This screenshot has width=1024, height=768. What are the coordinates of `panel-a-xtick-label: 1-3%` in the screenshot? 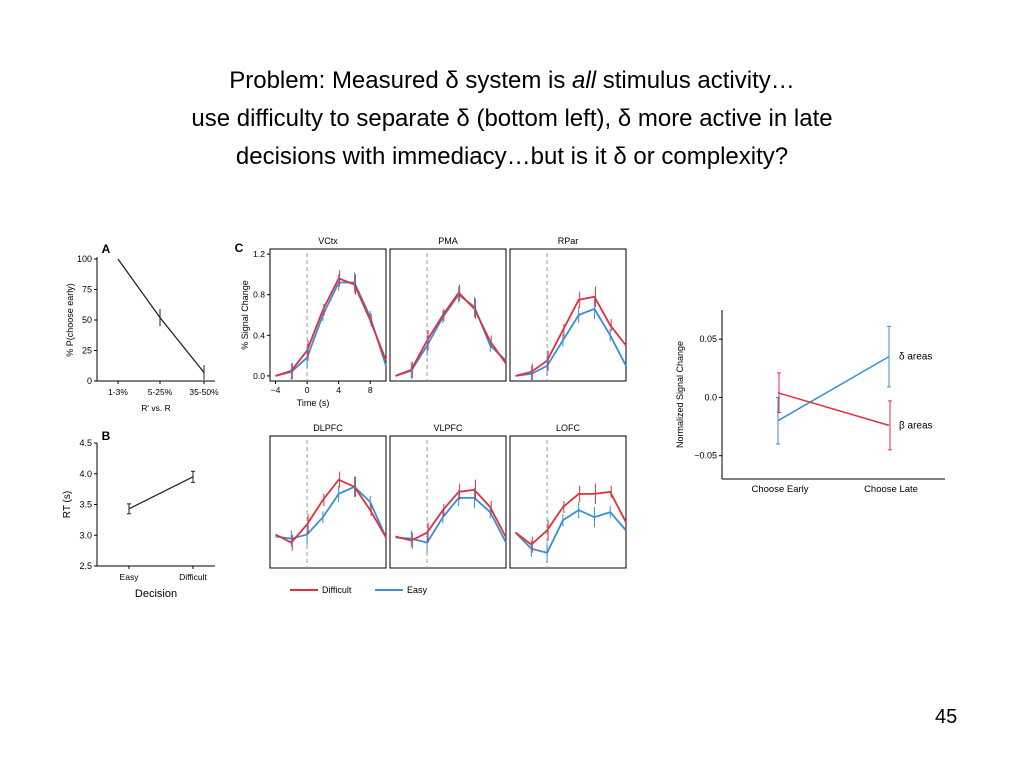 It's located at (118, 392).